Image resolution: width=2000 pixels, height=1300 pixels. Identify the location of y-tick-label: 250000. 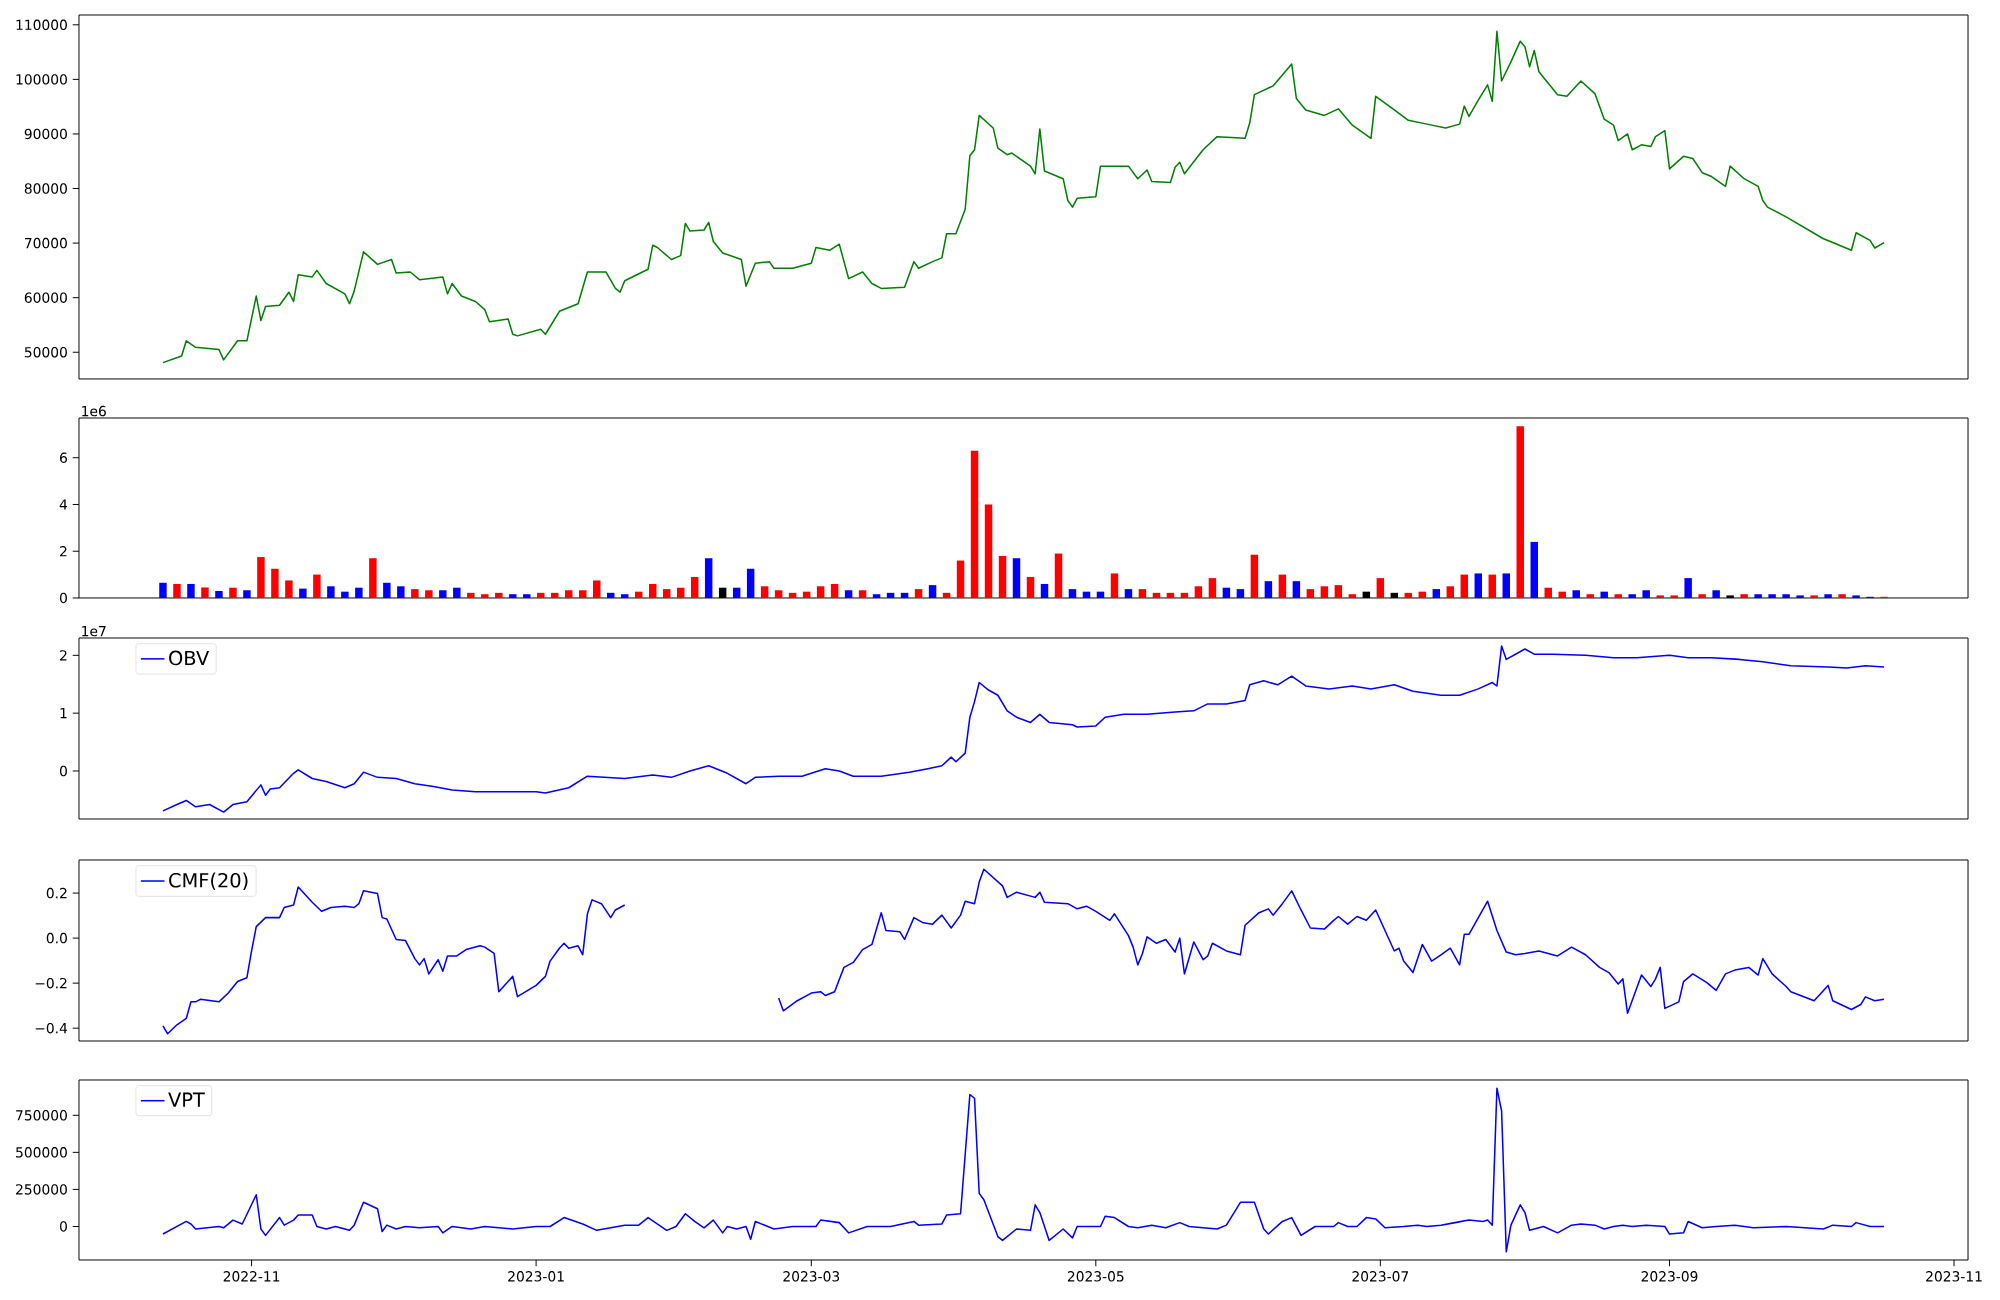
(41, 1189).